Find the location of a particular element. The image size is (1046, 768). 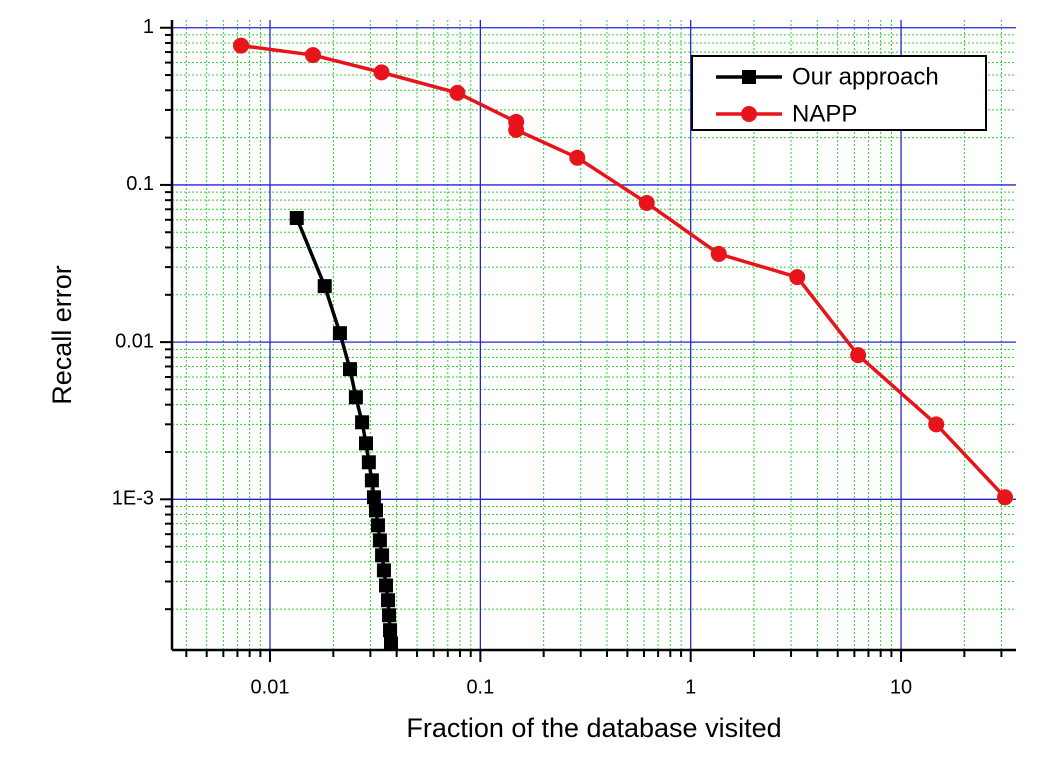

legend: Our approach NAPP is located at coordinates (839, 93).